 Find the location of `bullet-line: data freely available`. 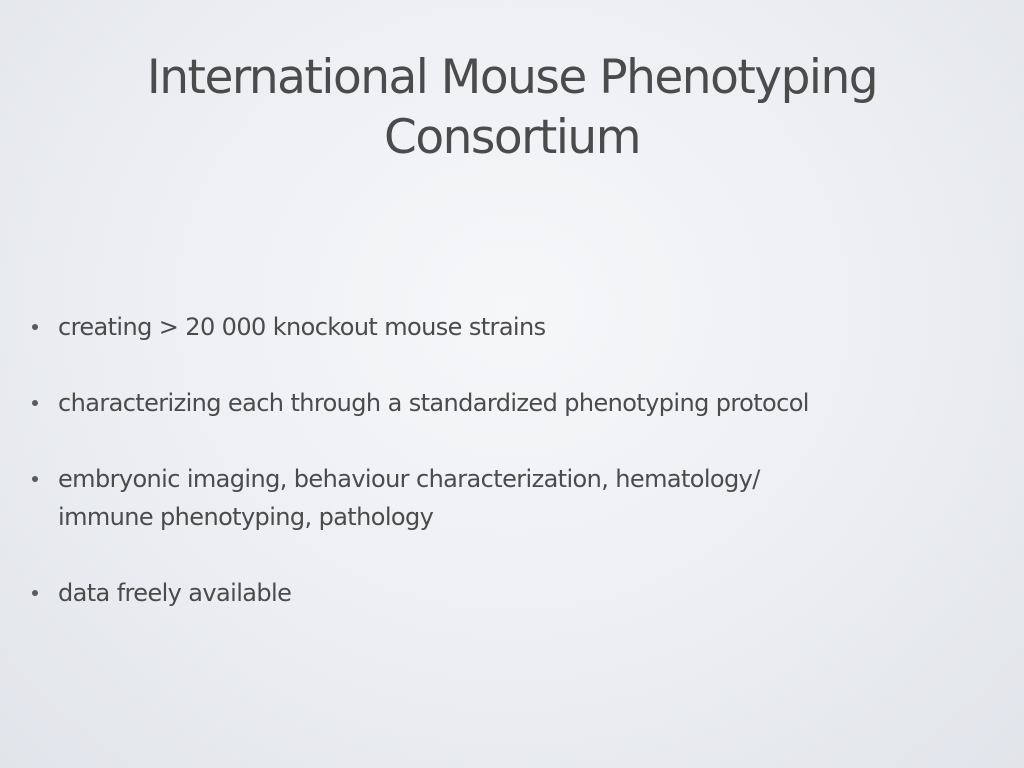

bullet-line: data freely available is located at coordinates (175, 593).